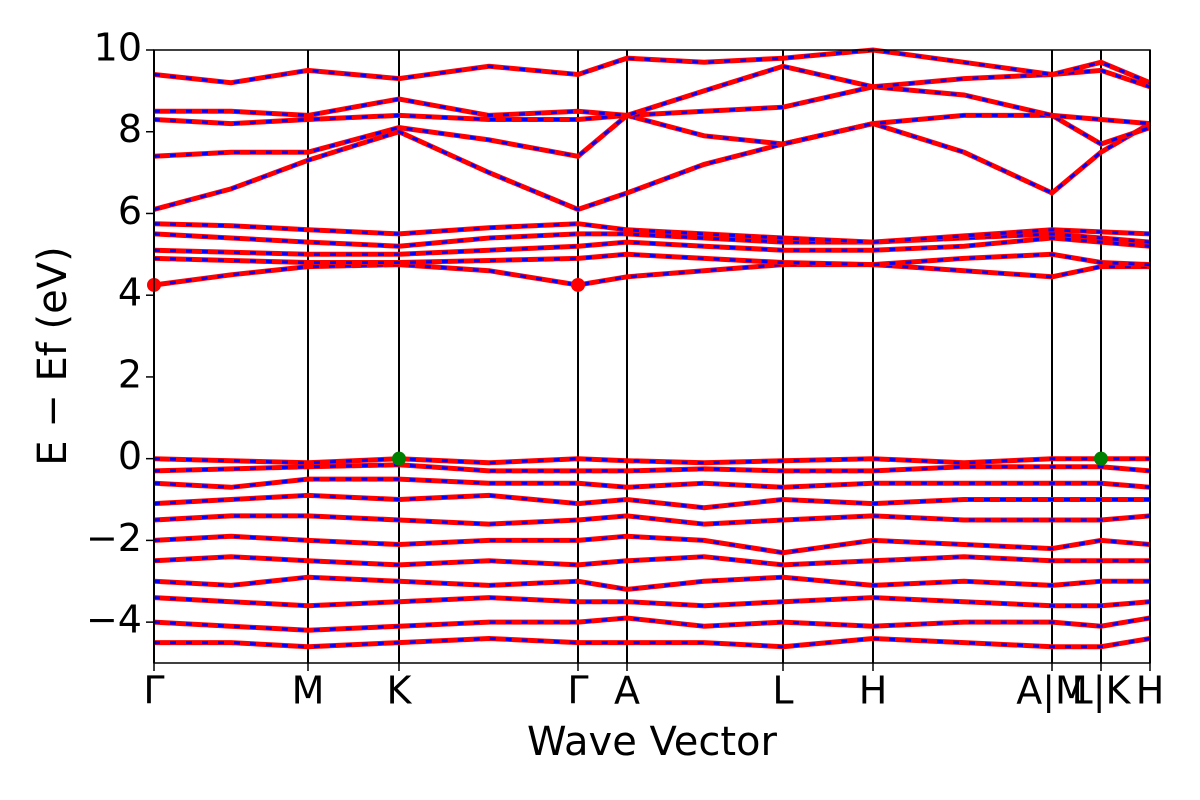 The image size is (1200, 800). Describe the element at coordinates (308, 691) in the screenshot. I see `x-tick-label: M` at that location.